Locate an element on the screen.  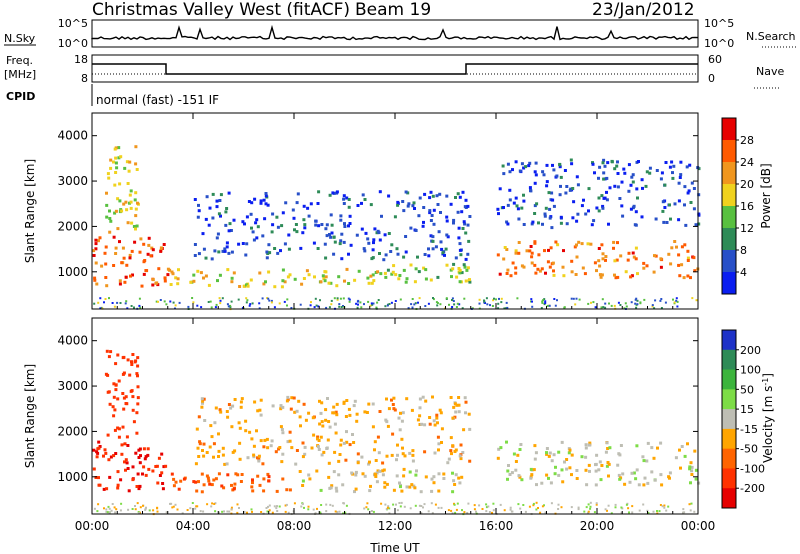
nsky-trace is located at coordinates (395, 32).